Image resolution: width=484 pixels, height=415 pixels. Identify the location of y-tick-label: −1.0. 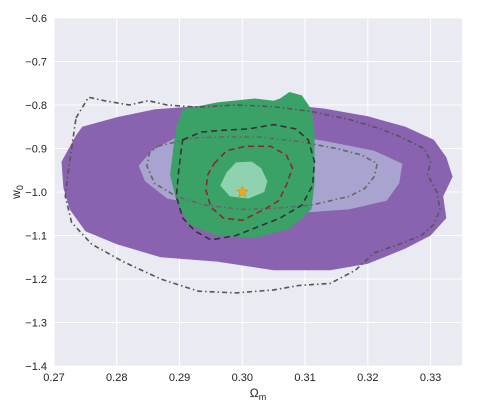
(36, 193).